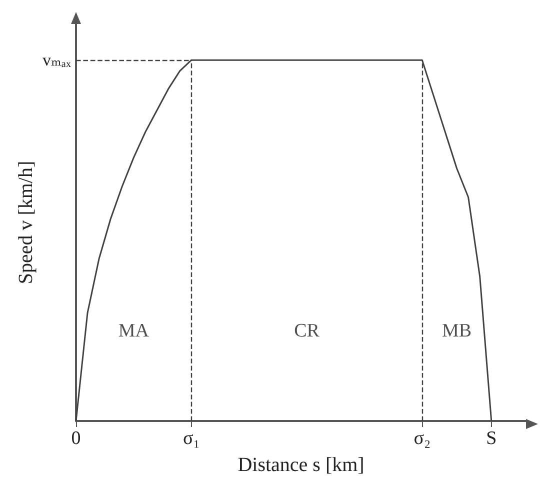 The height and width of the screenshot is (488, 548). Describe the element at coordinates (191, 438) in the screenshot. I see `x-tick-label: σ₁` at that location.